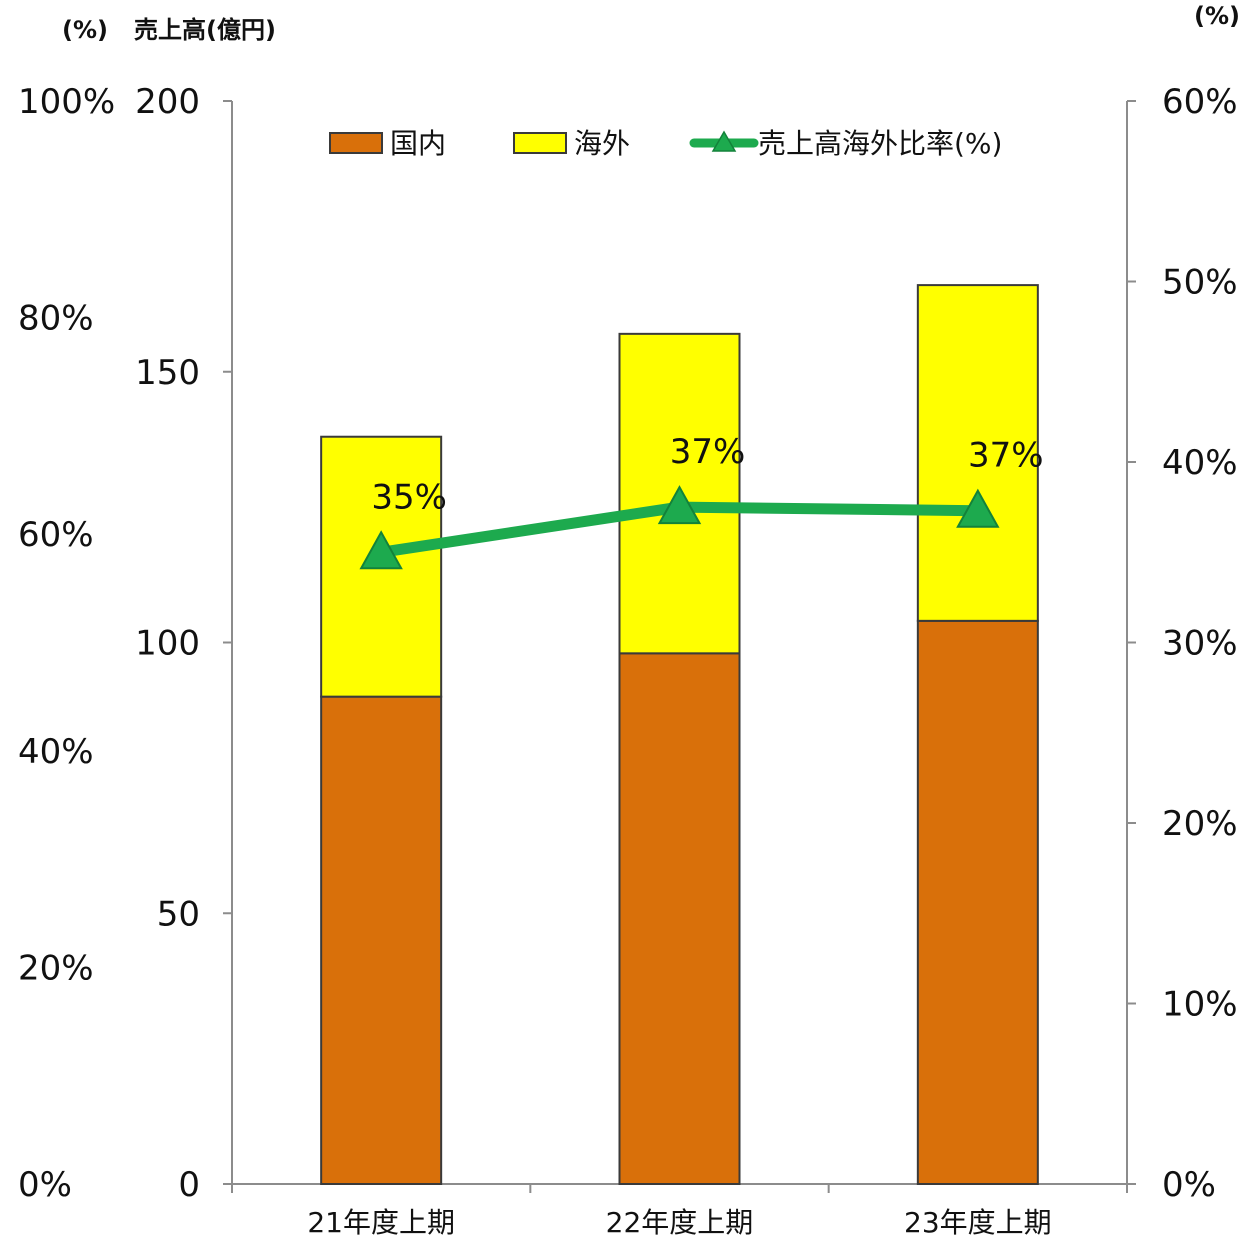 The width and height of the screenshot is (1248, 1240). What do you see at coordinates (1189, 1185) in the screenshot?
I see `right-axis-tick-label: 0%` at bounding box center [1189, 1185].